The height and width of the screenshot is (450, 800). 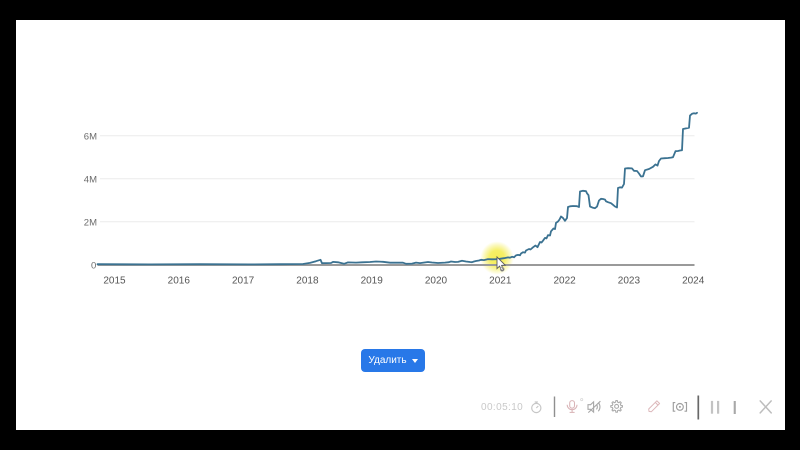 What do you see at coordinates (693, 281) in the screenshot?
I see `svg-text: 2024` at bounding box center [693, 281].